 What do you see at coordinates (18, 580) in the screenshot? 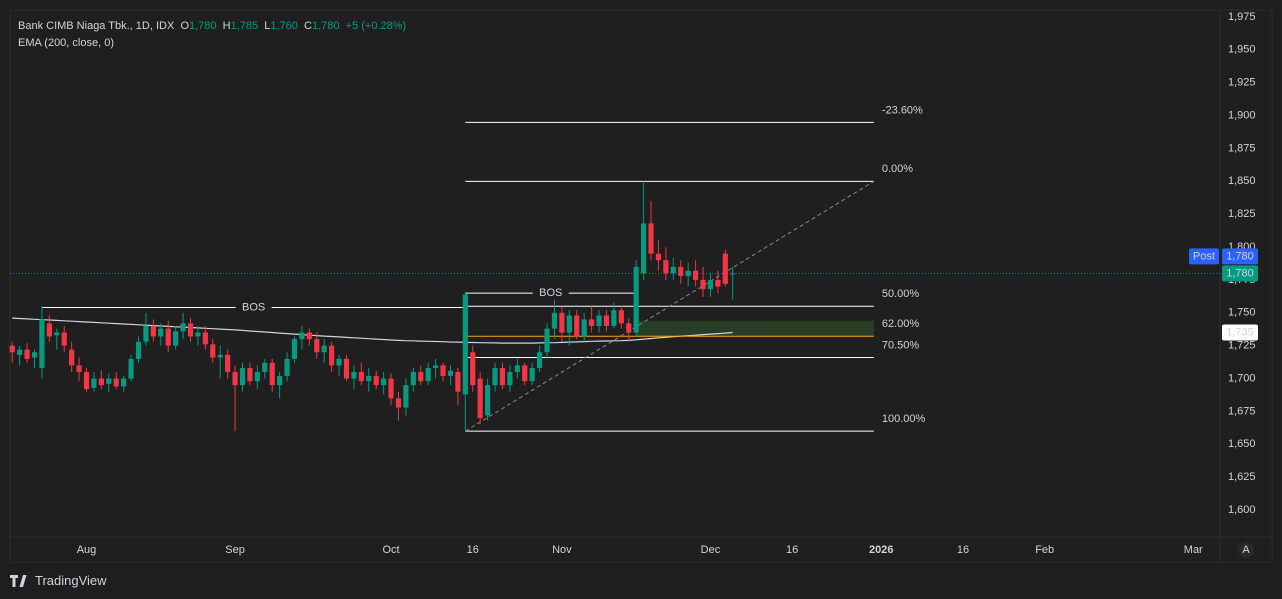
I see `brand-logo` at bounding box center [18, 580].